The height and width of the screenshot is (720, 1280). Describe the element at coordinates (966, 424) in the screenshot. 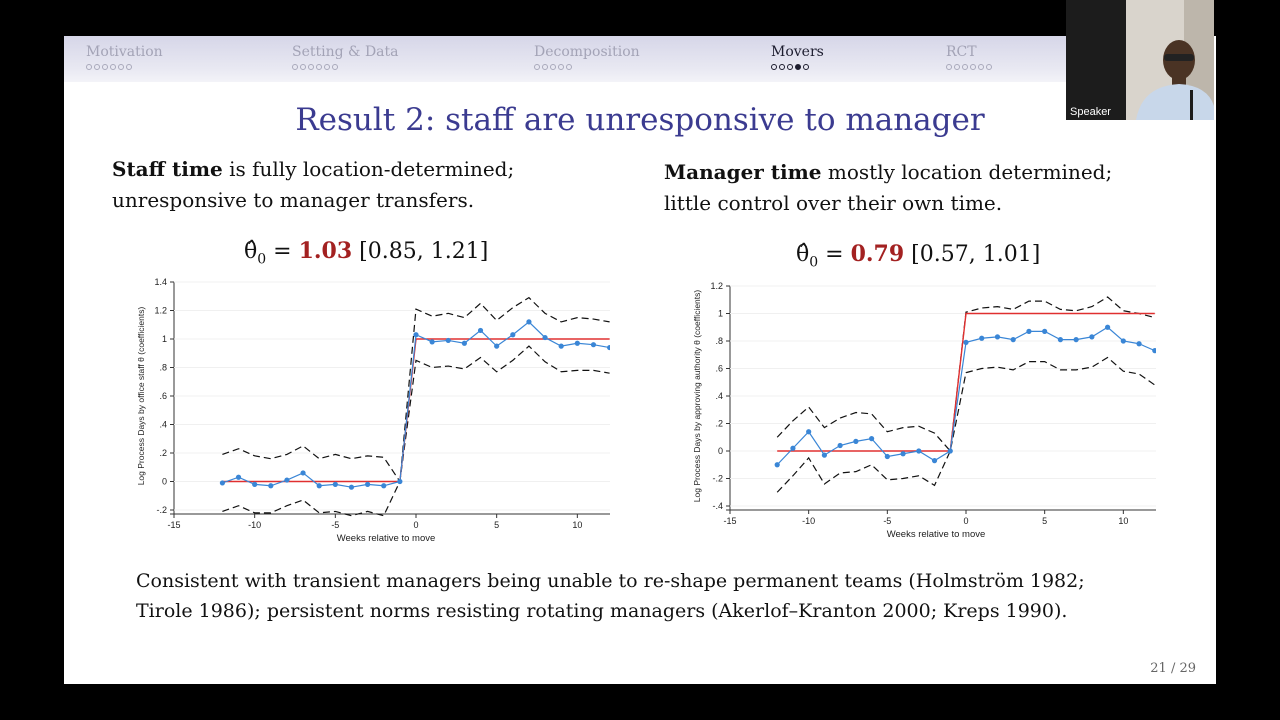

I see `lower-ci-line` at that location.